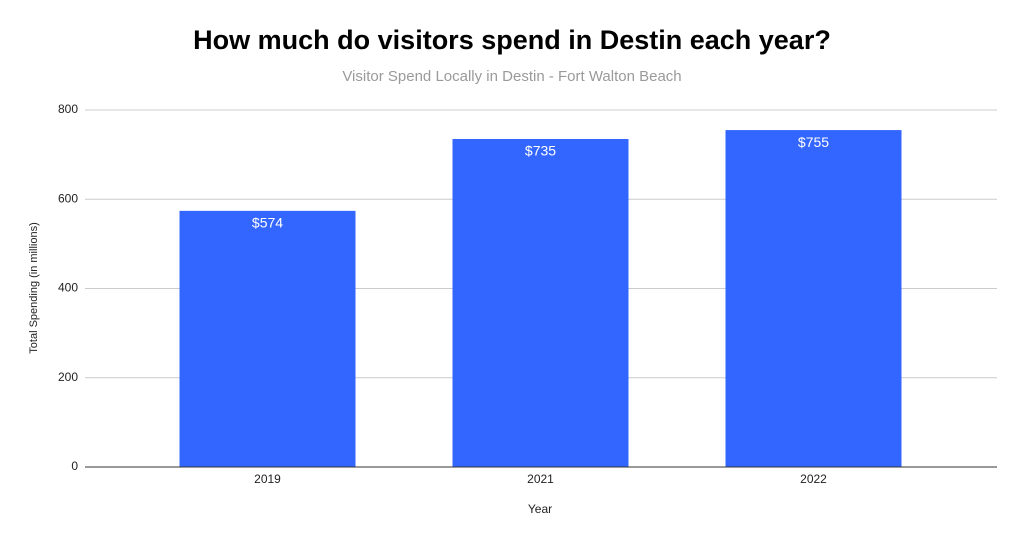 Image resolution: width=1024 pixels, height=544 pixels. I want to click on y-tick-label: 400, so click(68, 288).